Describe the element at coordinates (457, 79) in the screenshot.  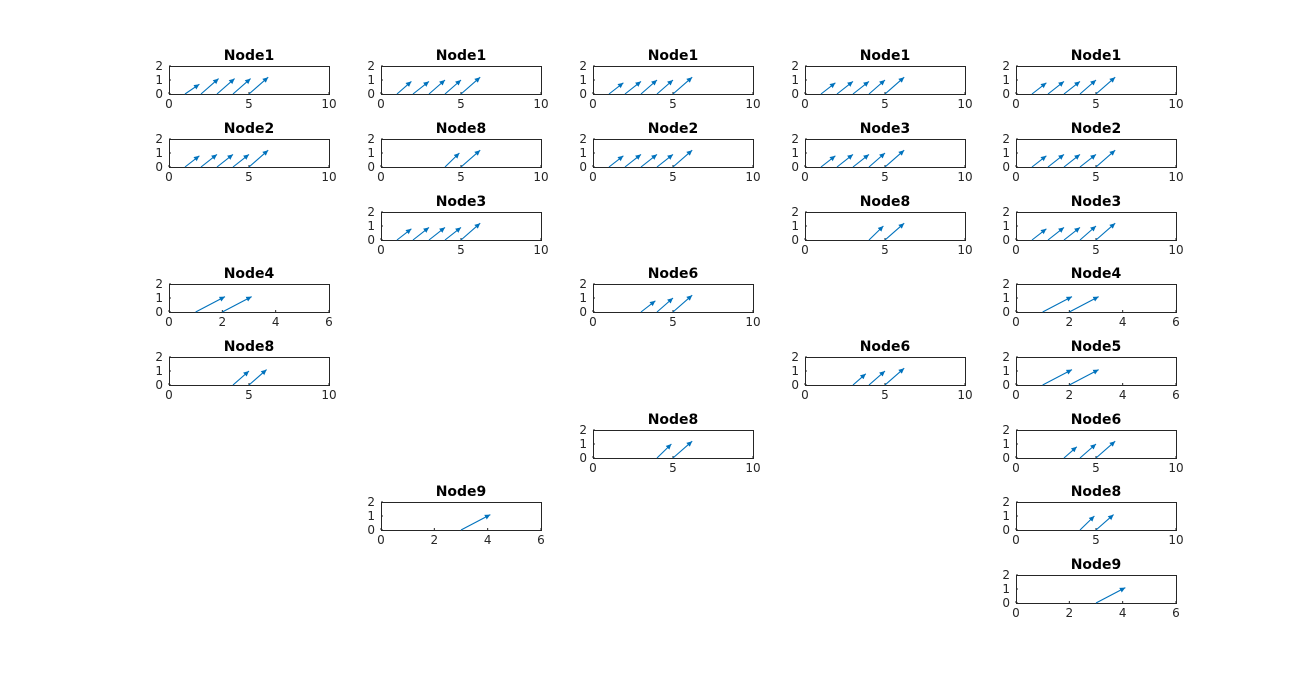
I see `subplot-node1-c2r1: Node1 0 5 10 012` at that location.